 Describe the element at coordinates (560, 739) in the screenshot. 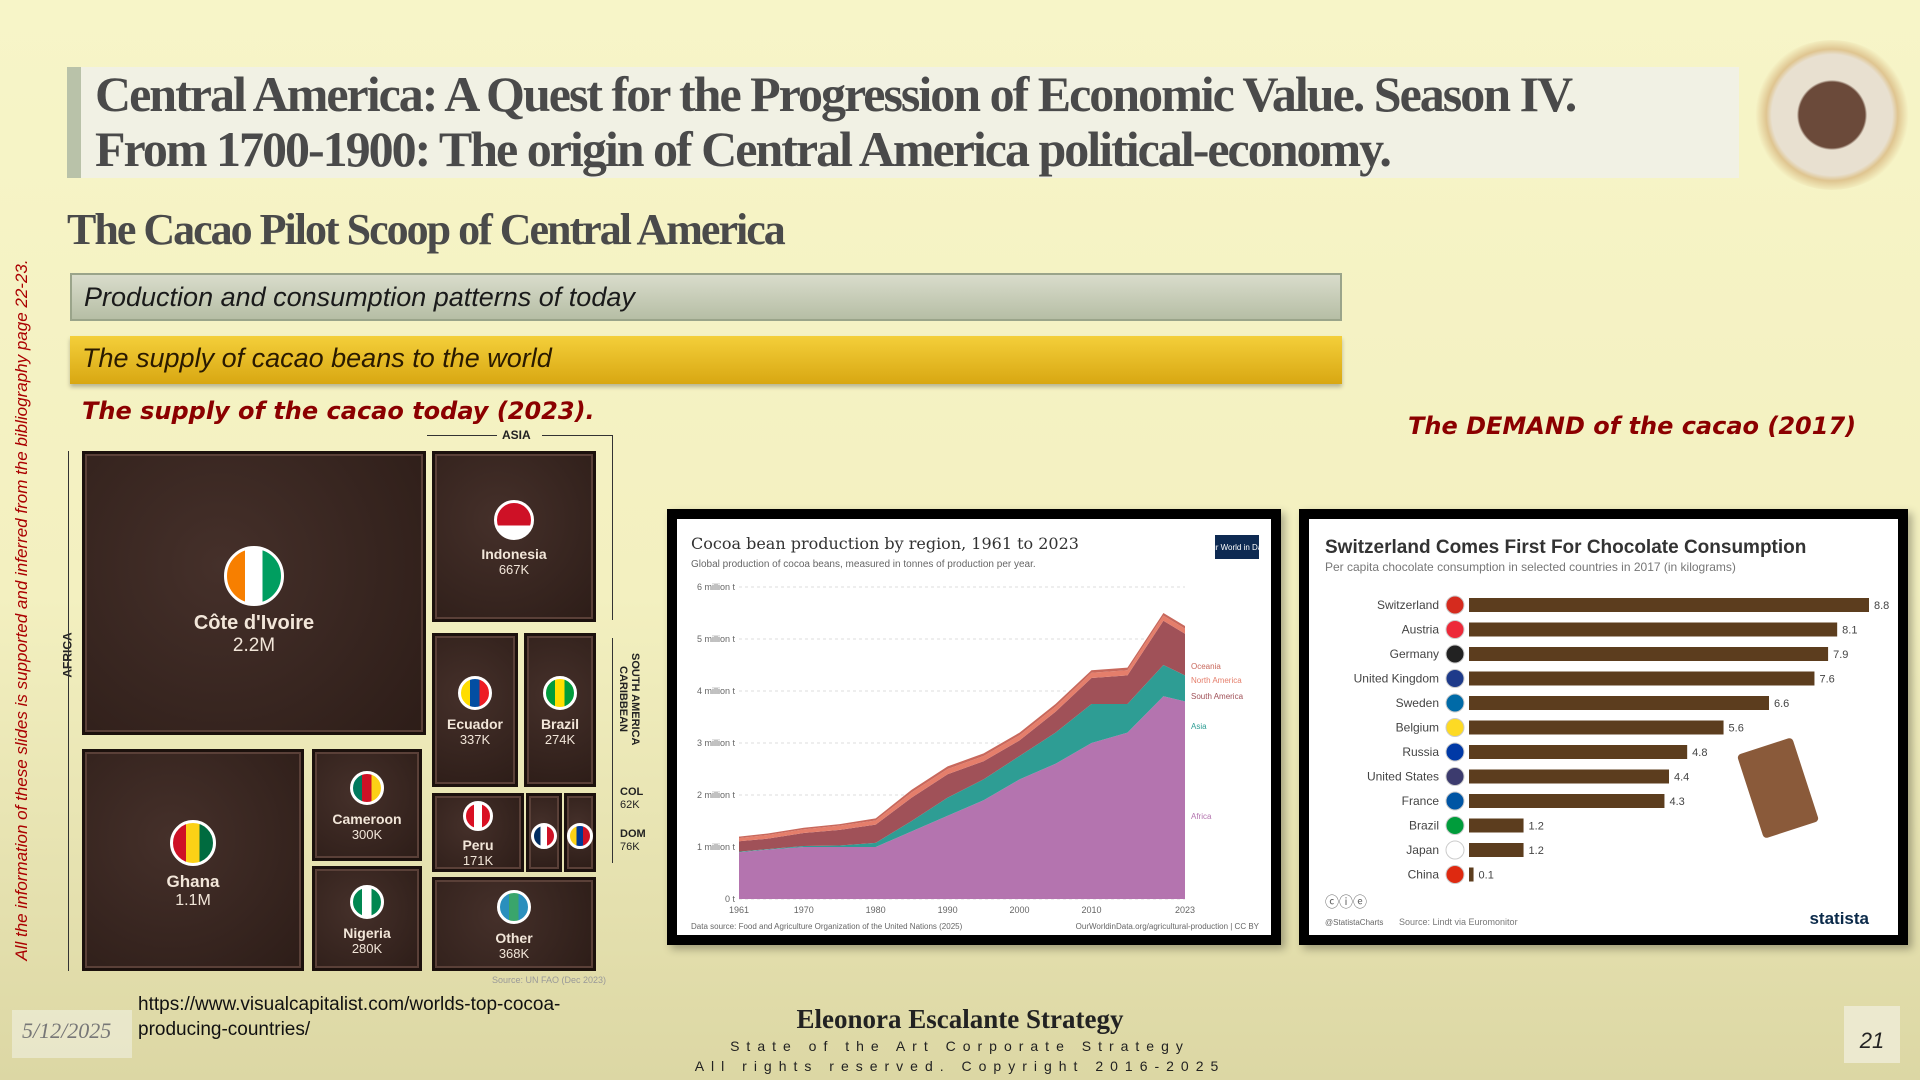

I see `country-value: 274K` at that location.